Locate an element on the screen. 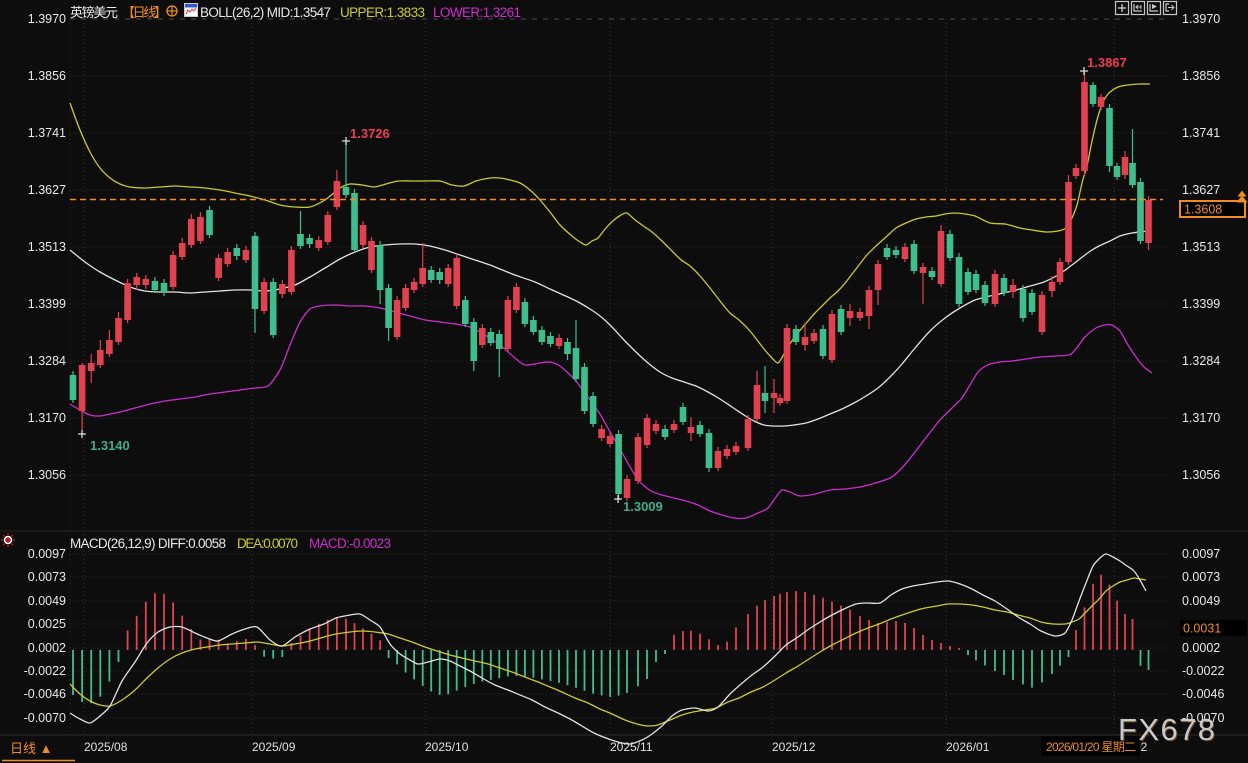  svg-text: 2026/01/20 星期二 is located at coordinates (1091, 747).